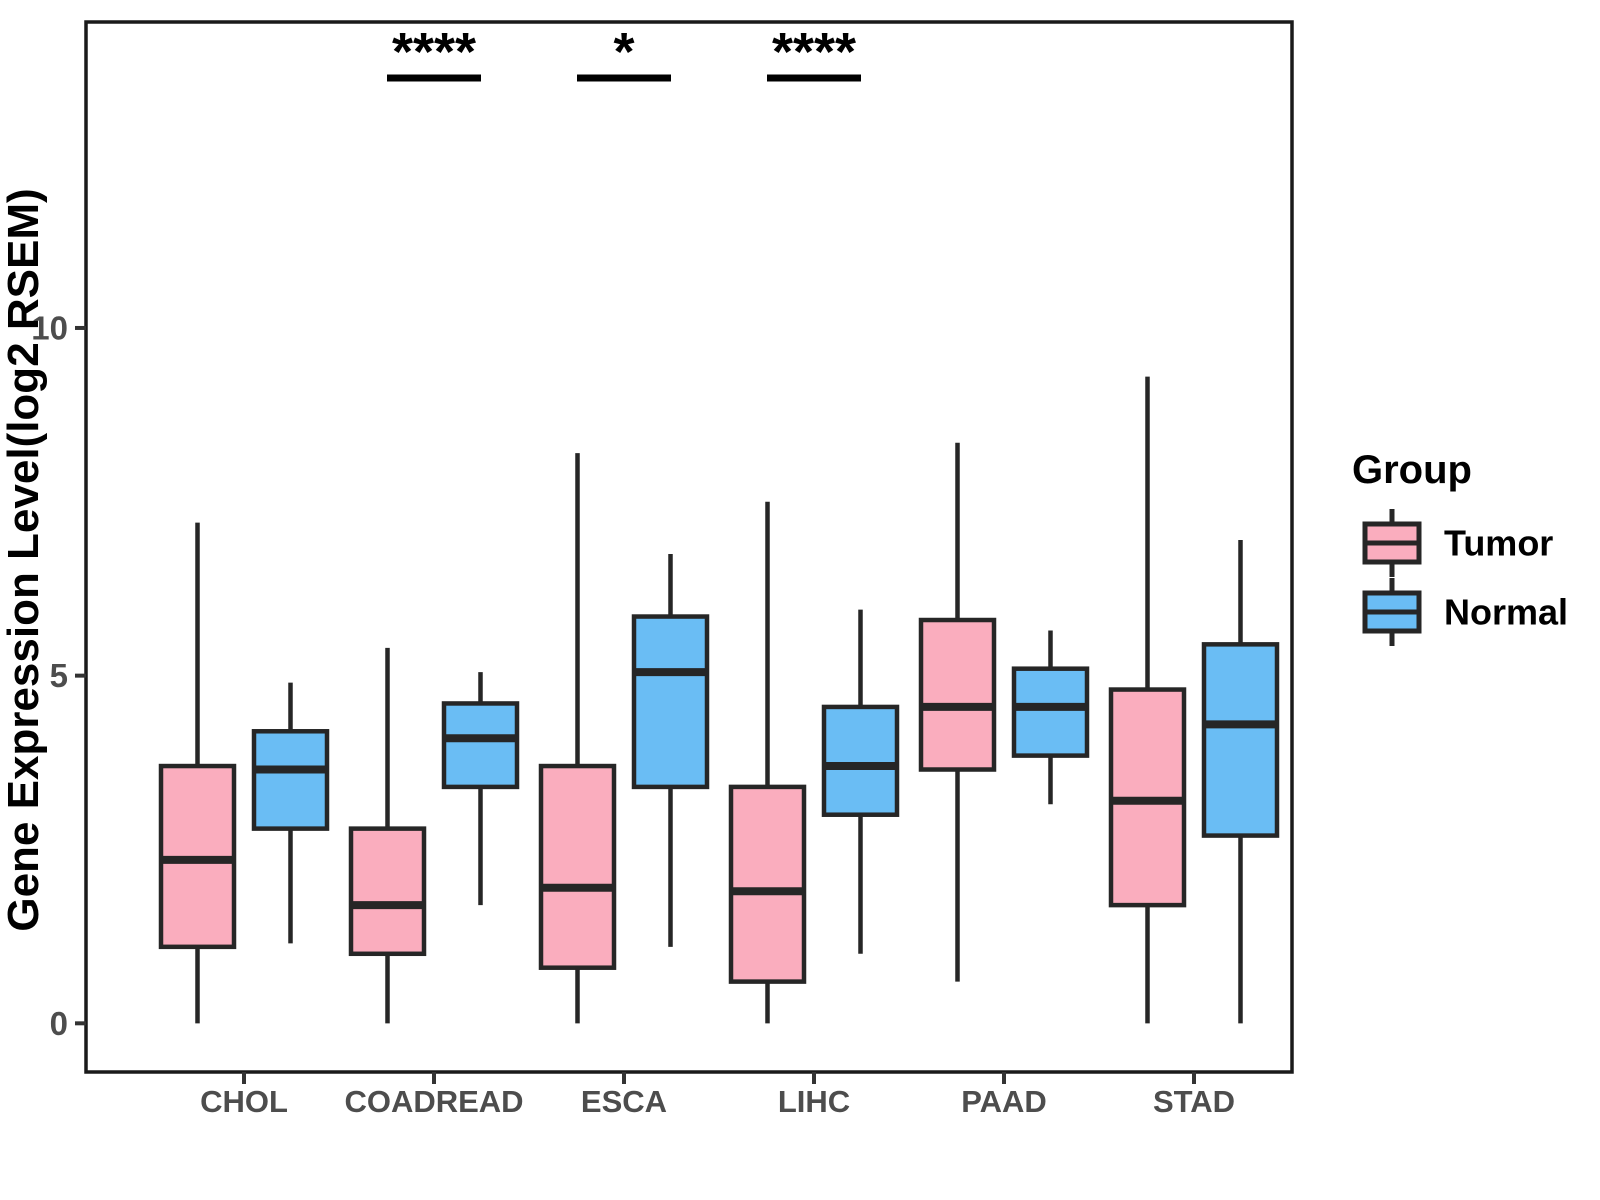 This screenshot has height=1200, width=1600. What do you see at coordinates (577, 866) in the screenshot?
I see `box-esca-tumor` at bounding box center [577, 866].